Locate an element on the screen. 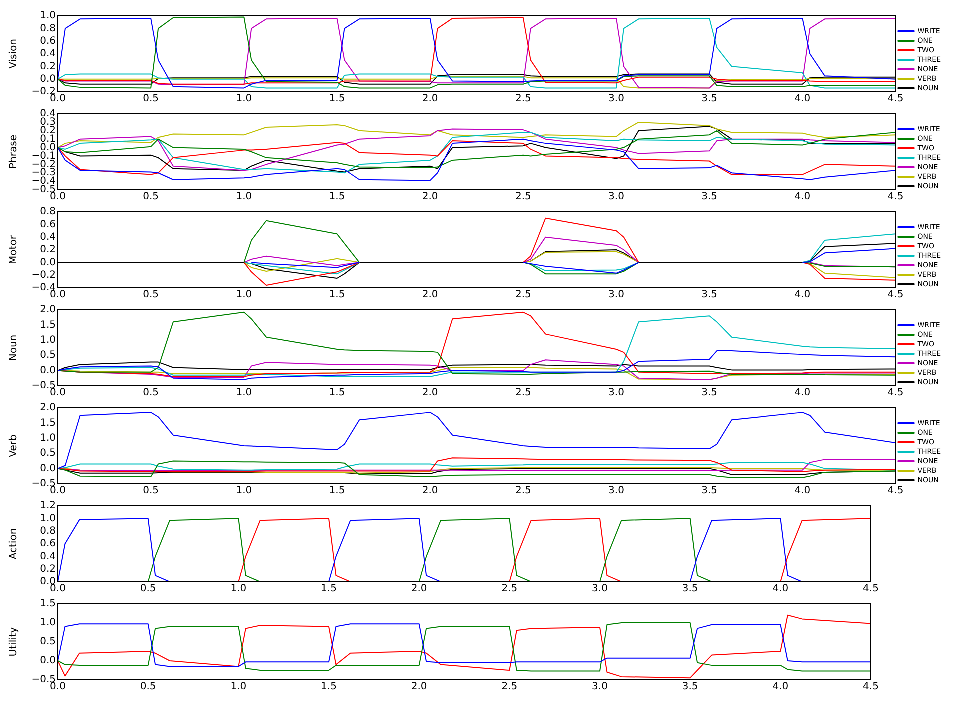 This screenshot has height=703, width=958. y-axis-title: Noun is located at coordinates (14, 348).